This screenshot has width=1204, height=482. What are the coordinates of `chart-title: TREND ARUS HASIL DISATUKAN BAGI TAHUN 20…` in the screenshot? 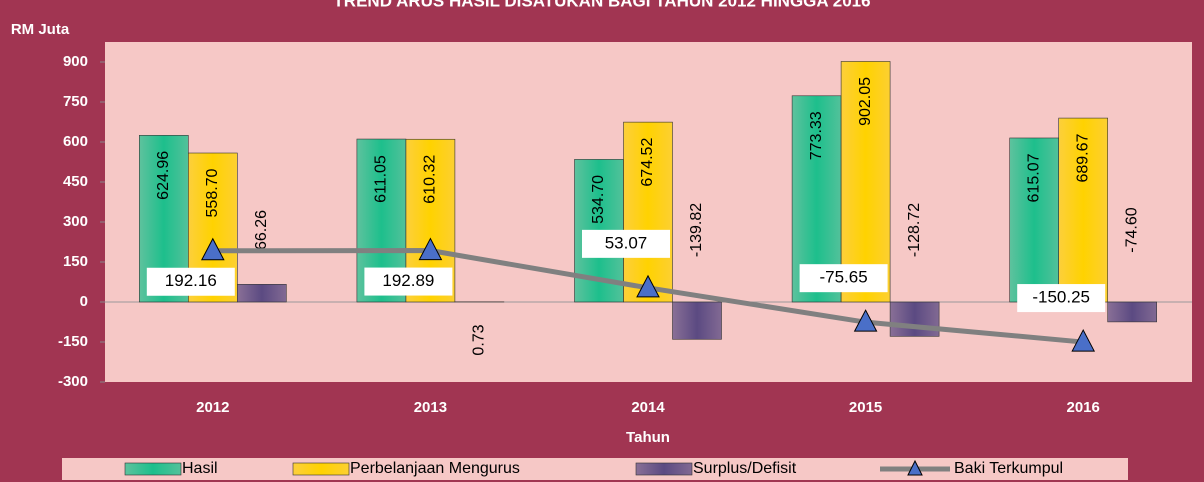 It's located at (601, 5).